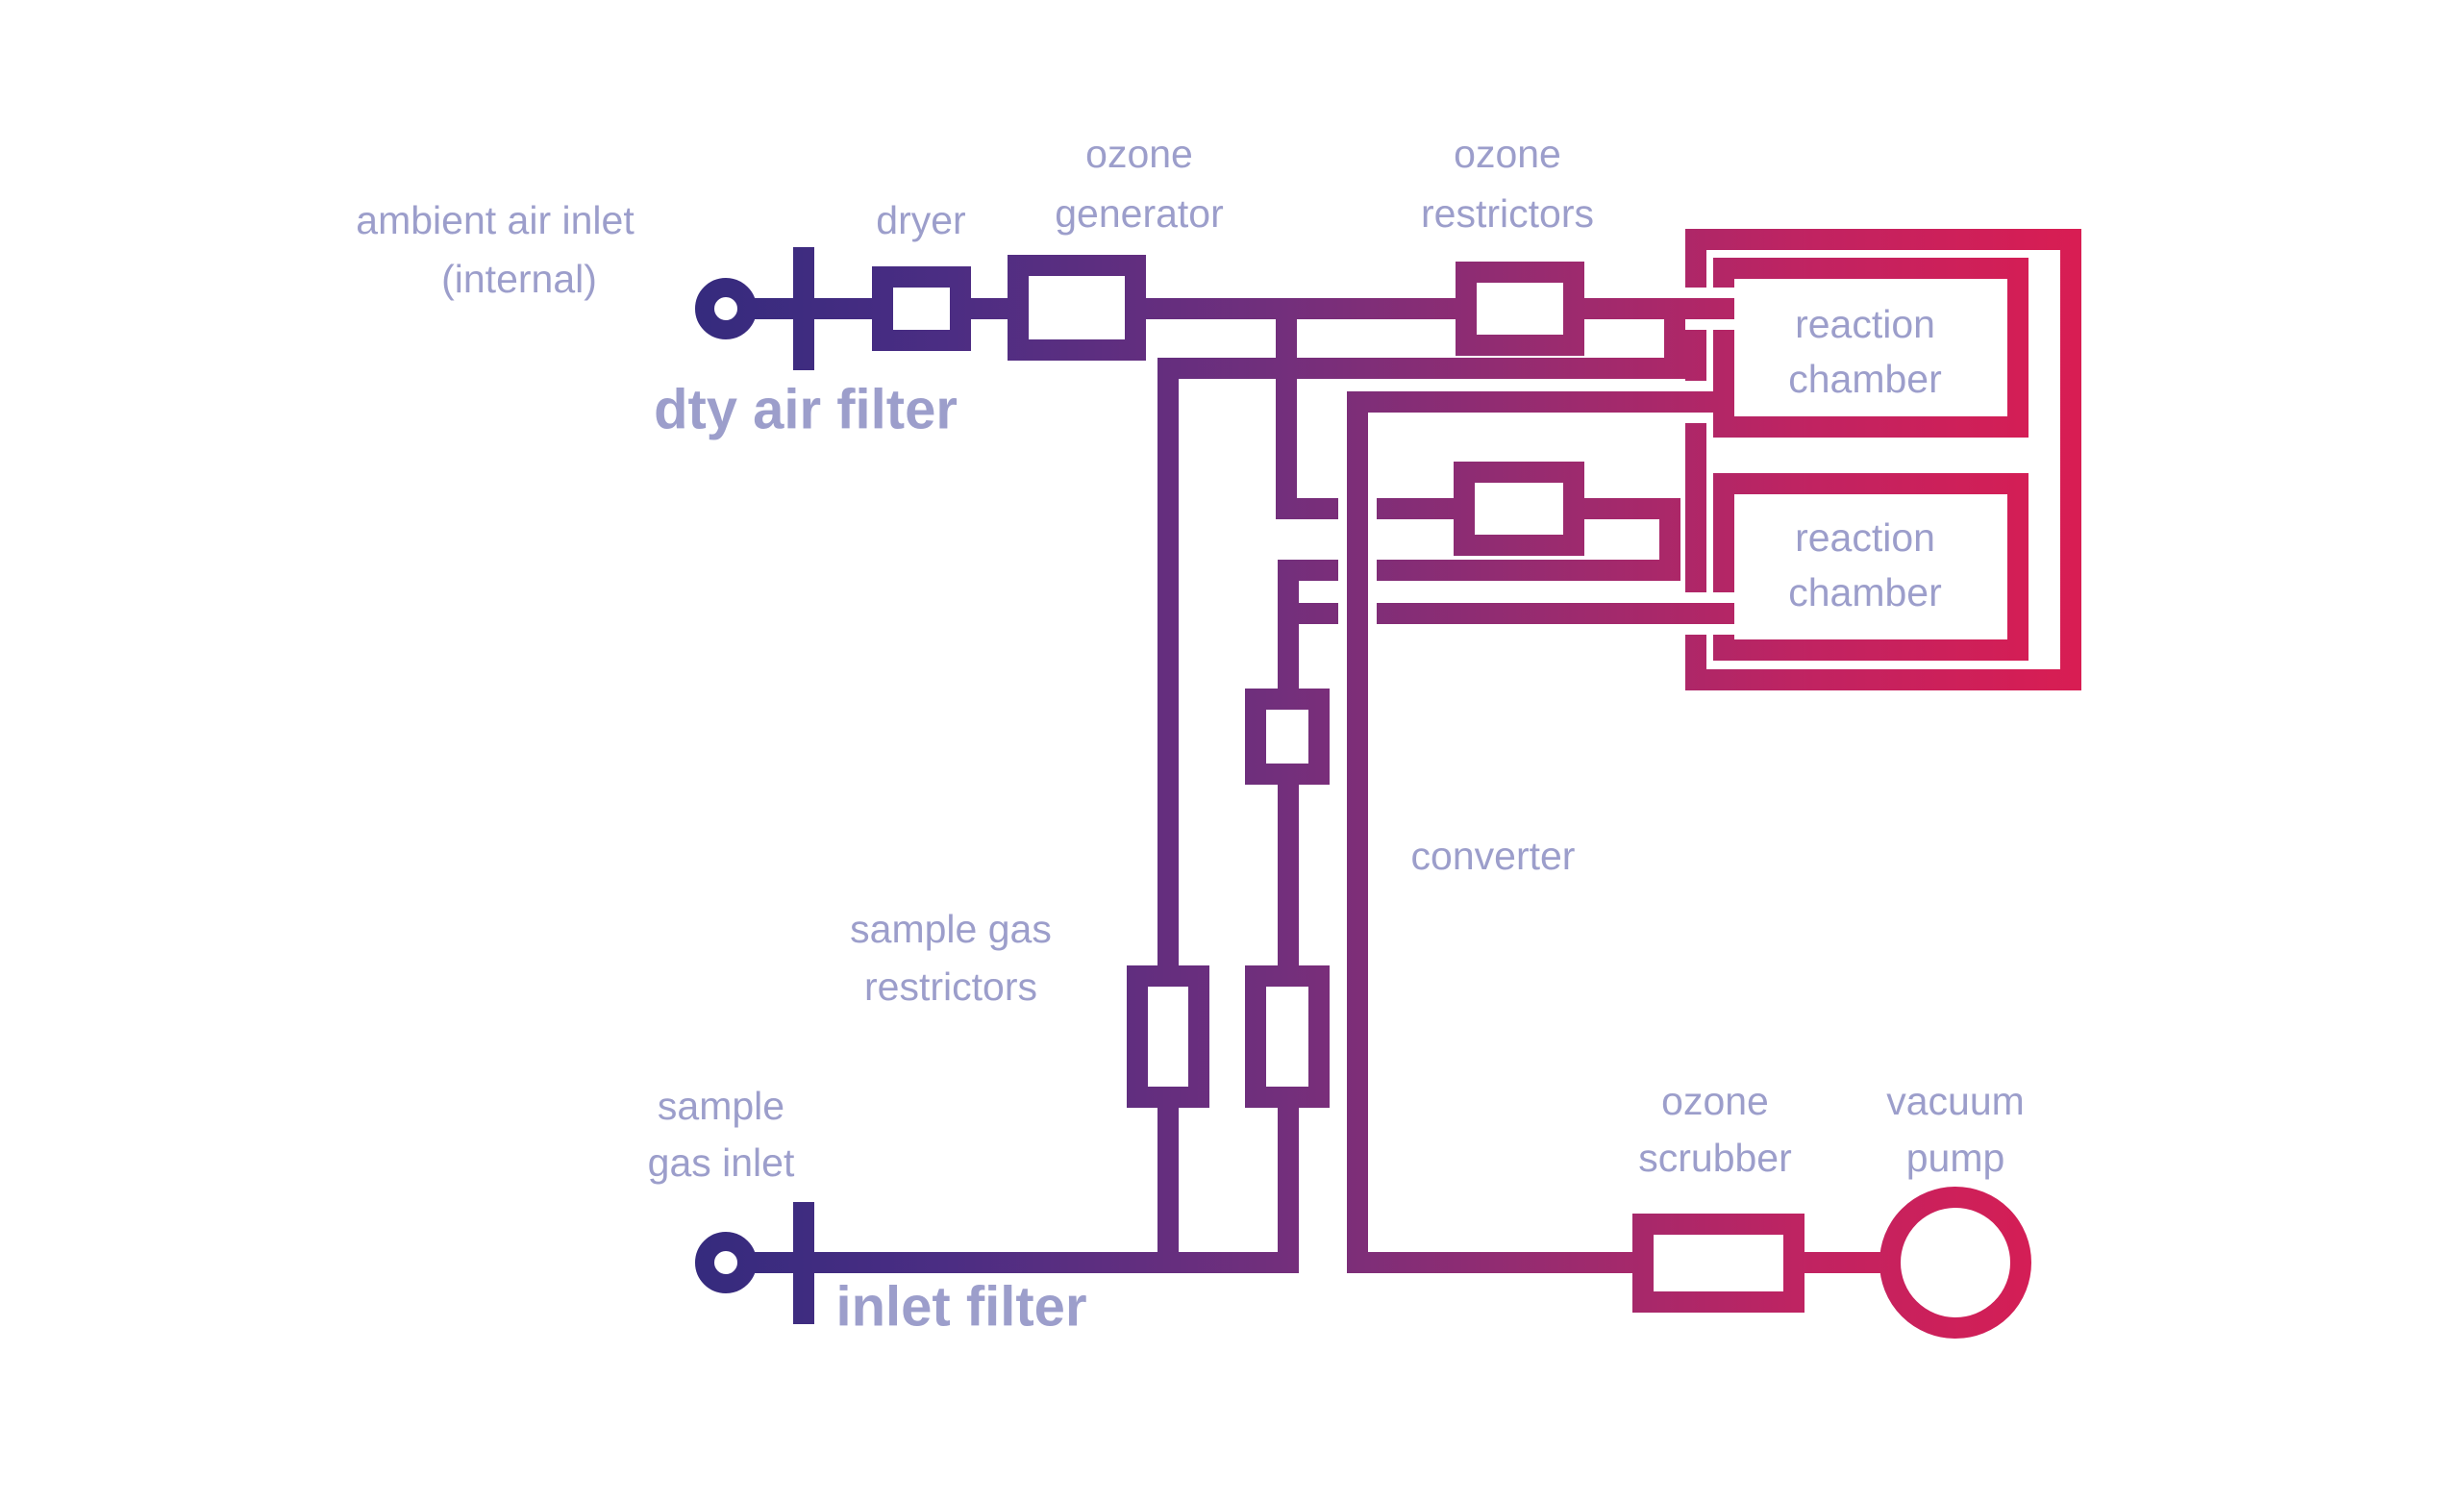 The height and width of the screenshot is (1503, 2464). I want to click on vacuum-pump-circle, so click(1955, 1263).